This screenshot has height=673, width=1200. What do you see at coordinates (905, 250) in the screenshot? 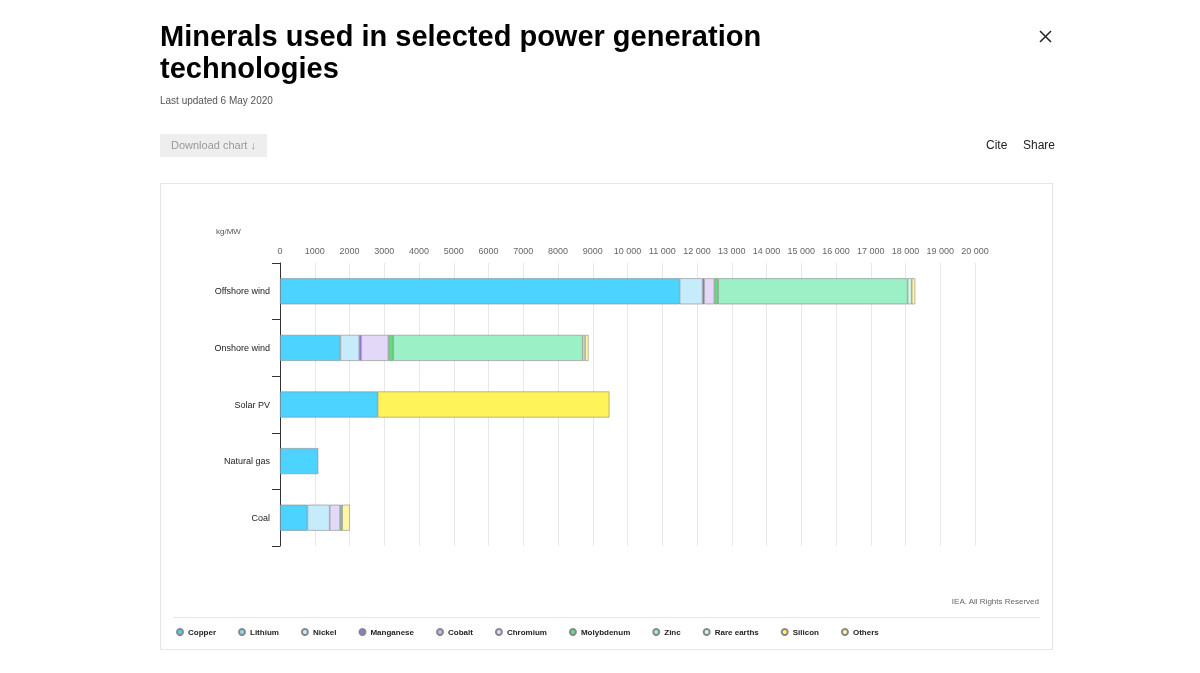
I see `x-tick-label: 18 000` at bounding box center [905, 250].